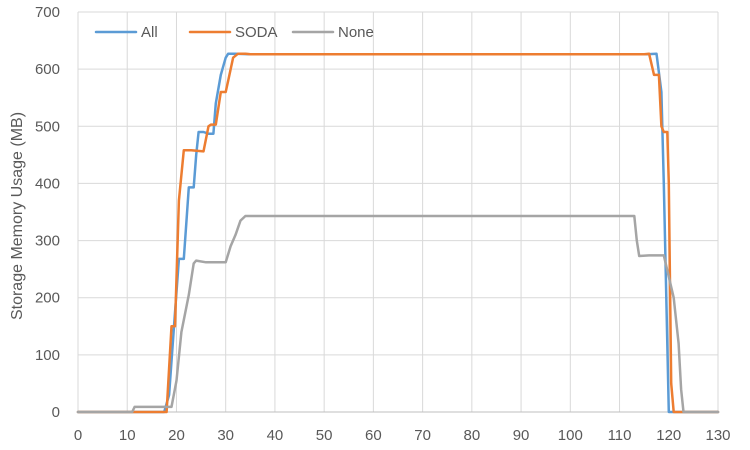 The image size is (750, 450). I want to click on y-tick-label: 300, so click(47, 241).